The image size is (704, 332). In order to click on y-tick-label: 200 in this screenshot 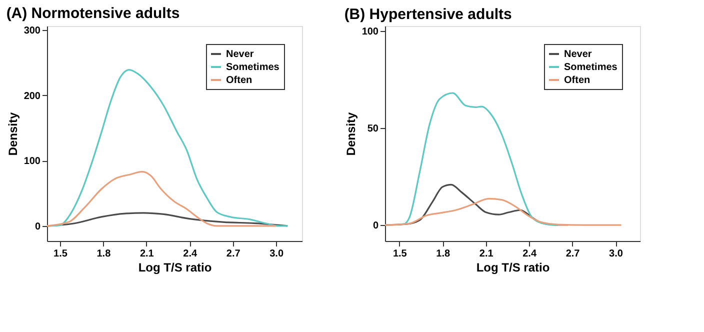, I will do `click(32, 96)`.